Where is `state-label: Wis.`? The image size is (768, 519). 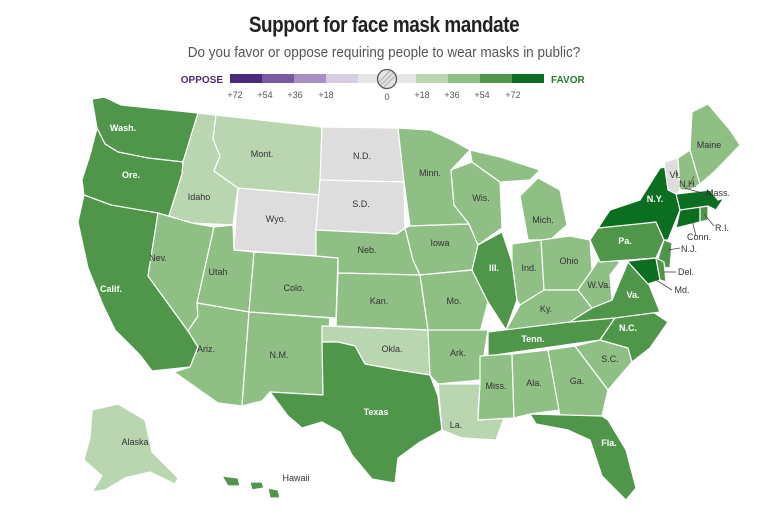 state-label: Wis. is located at coordinates (481, 198).